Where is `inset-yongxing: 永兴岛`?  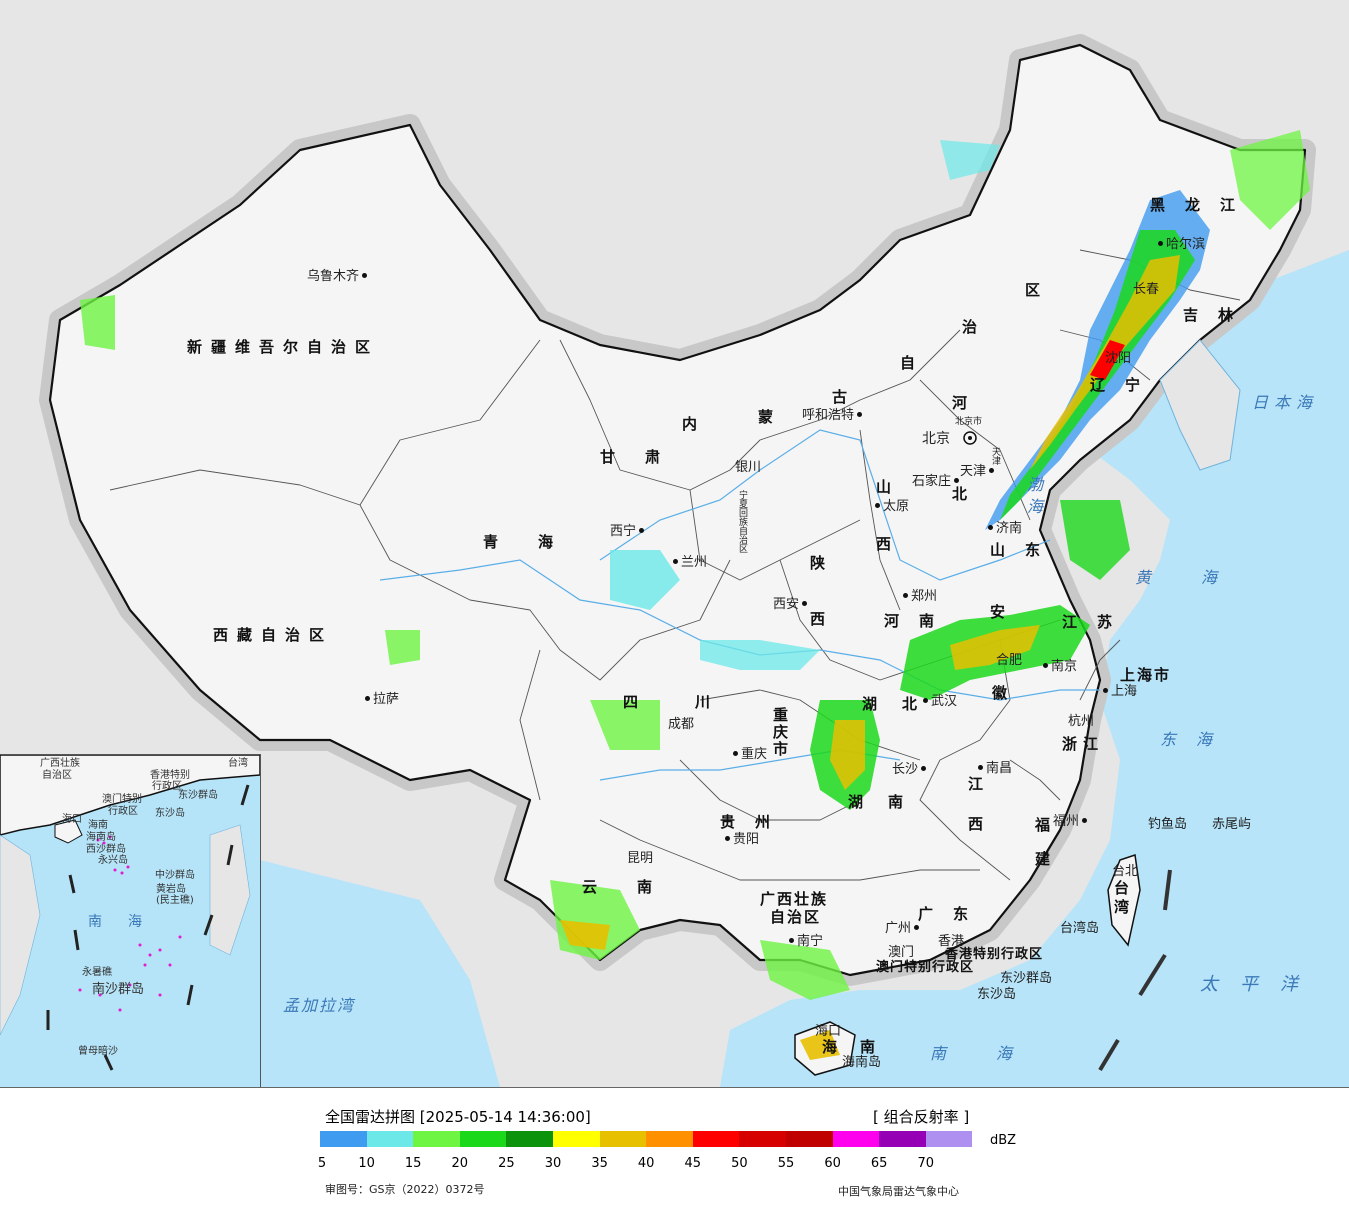 inset-yongxing: 永兴岛 is located at coordinates (113, 860).